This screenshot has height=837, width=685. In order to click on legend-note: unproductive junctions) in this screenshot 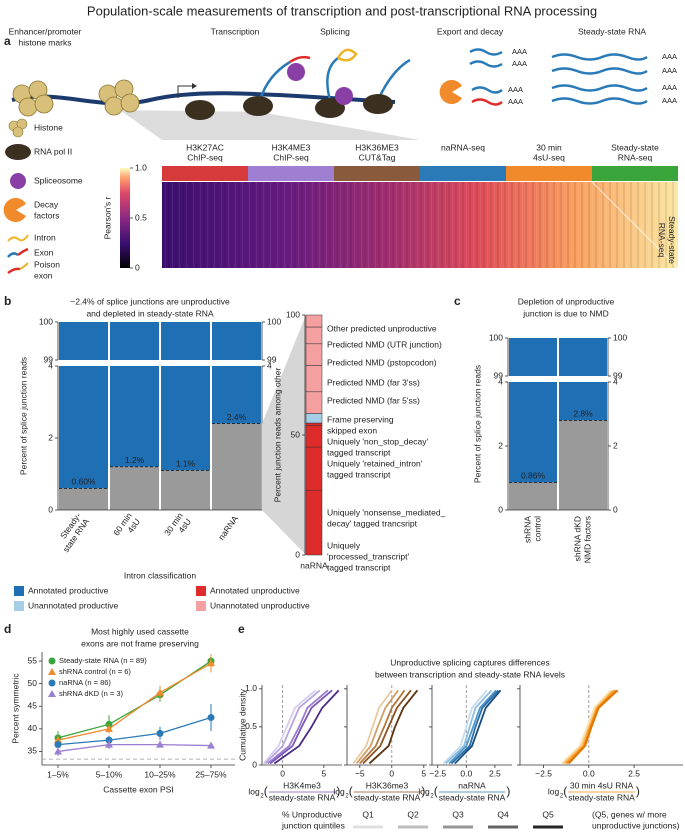, I will do `click(636, 825)`.